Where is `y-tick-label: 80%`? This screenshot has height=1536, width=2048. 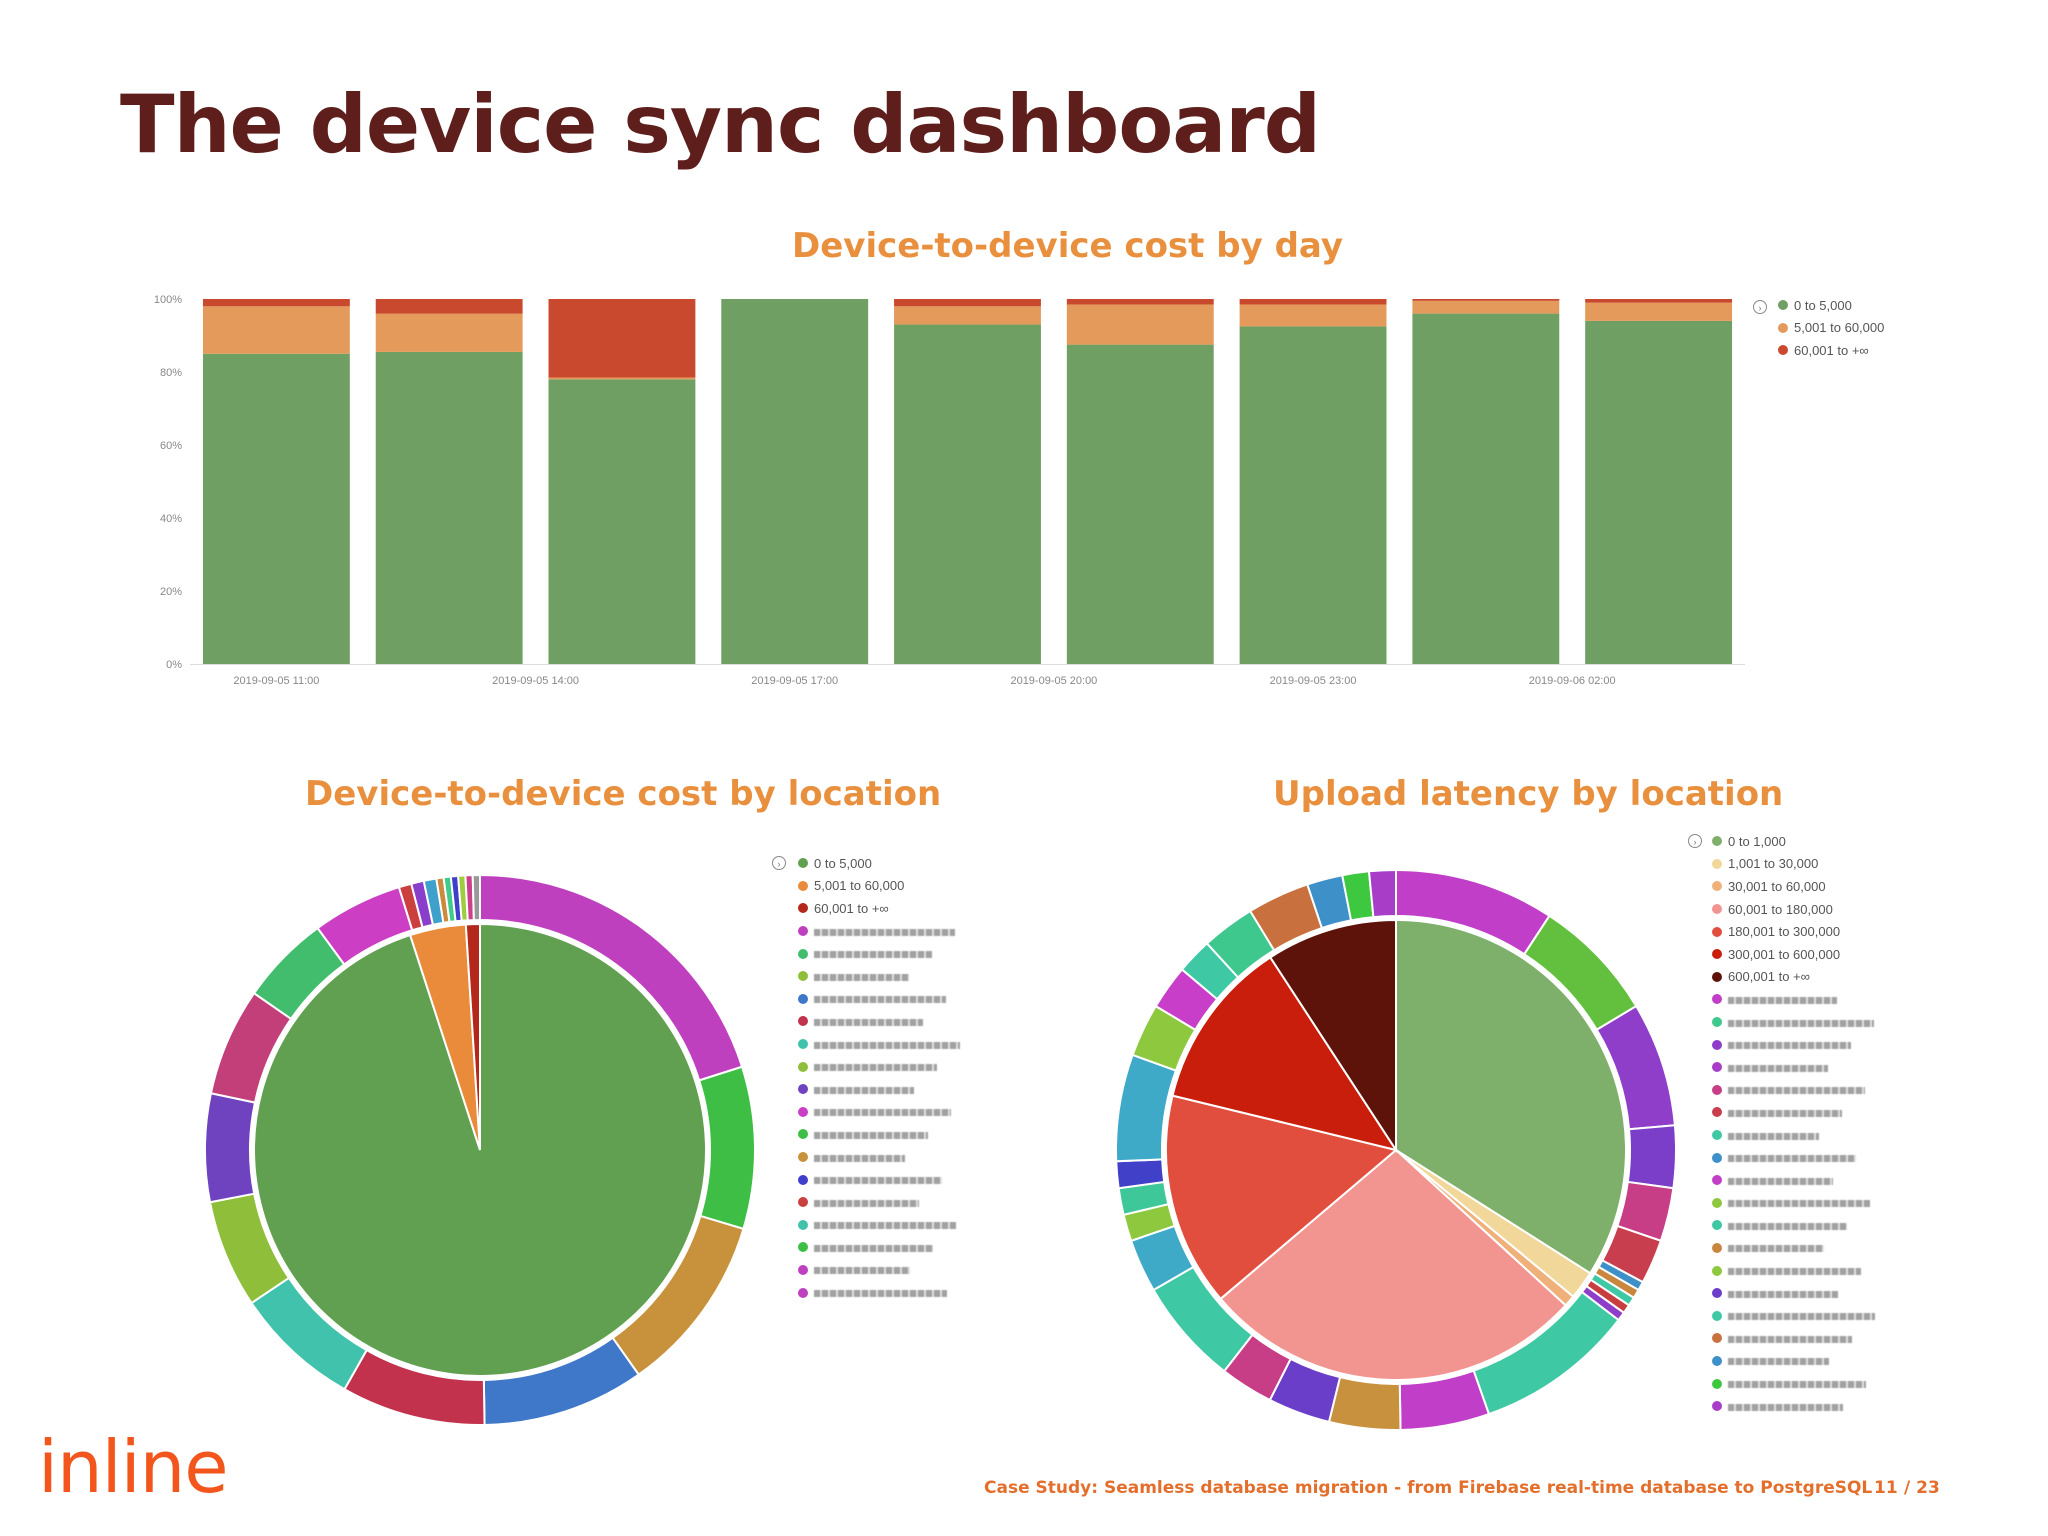
y-tick-label: 80% is located at coordinates (171, 373).